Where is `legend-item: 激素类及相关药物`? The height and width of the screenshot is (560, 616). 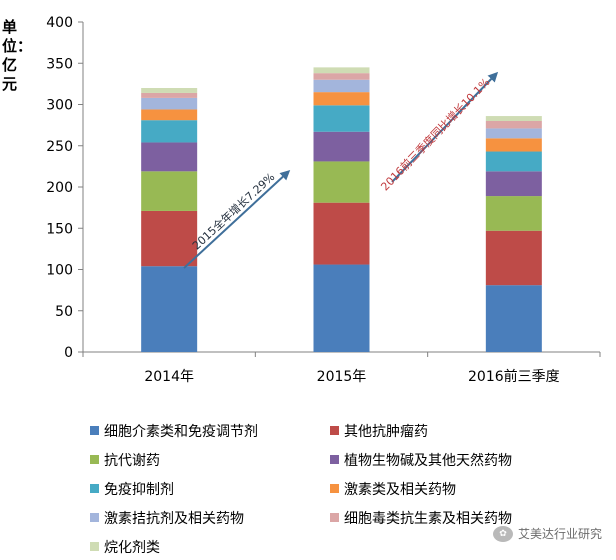
legend-item: 激素类及相关药物 is located at coordinates (455, 488).